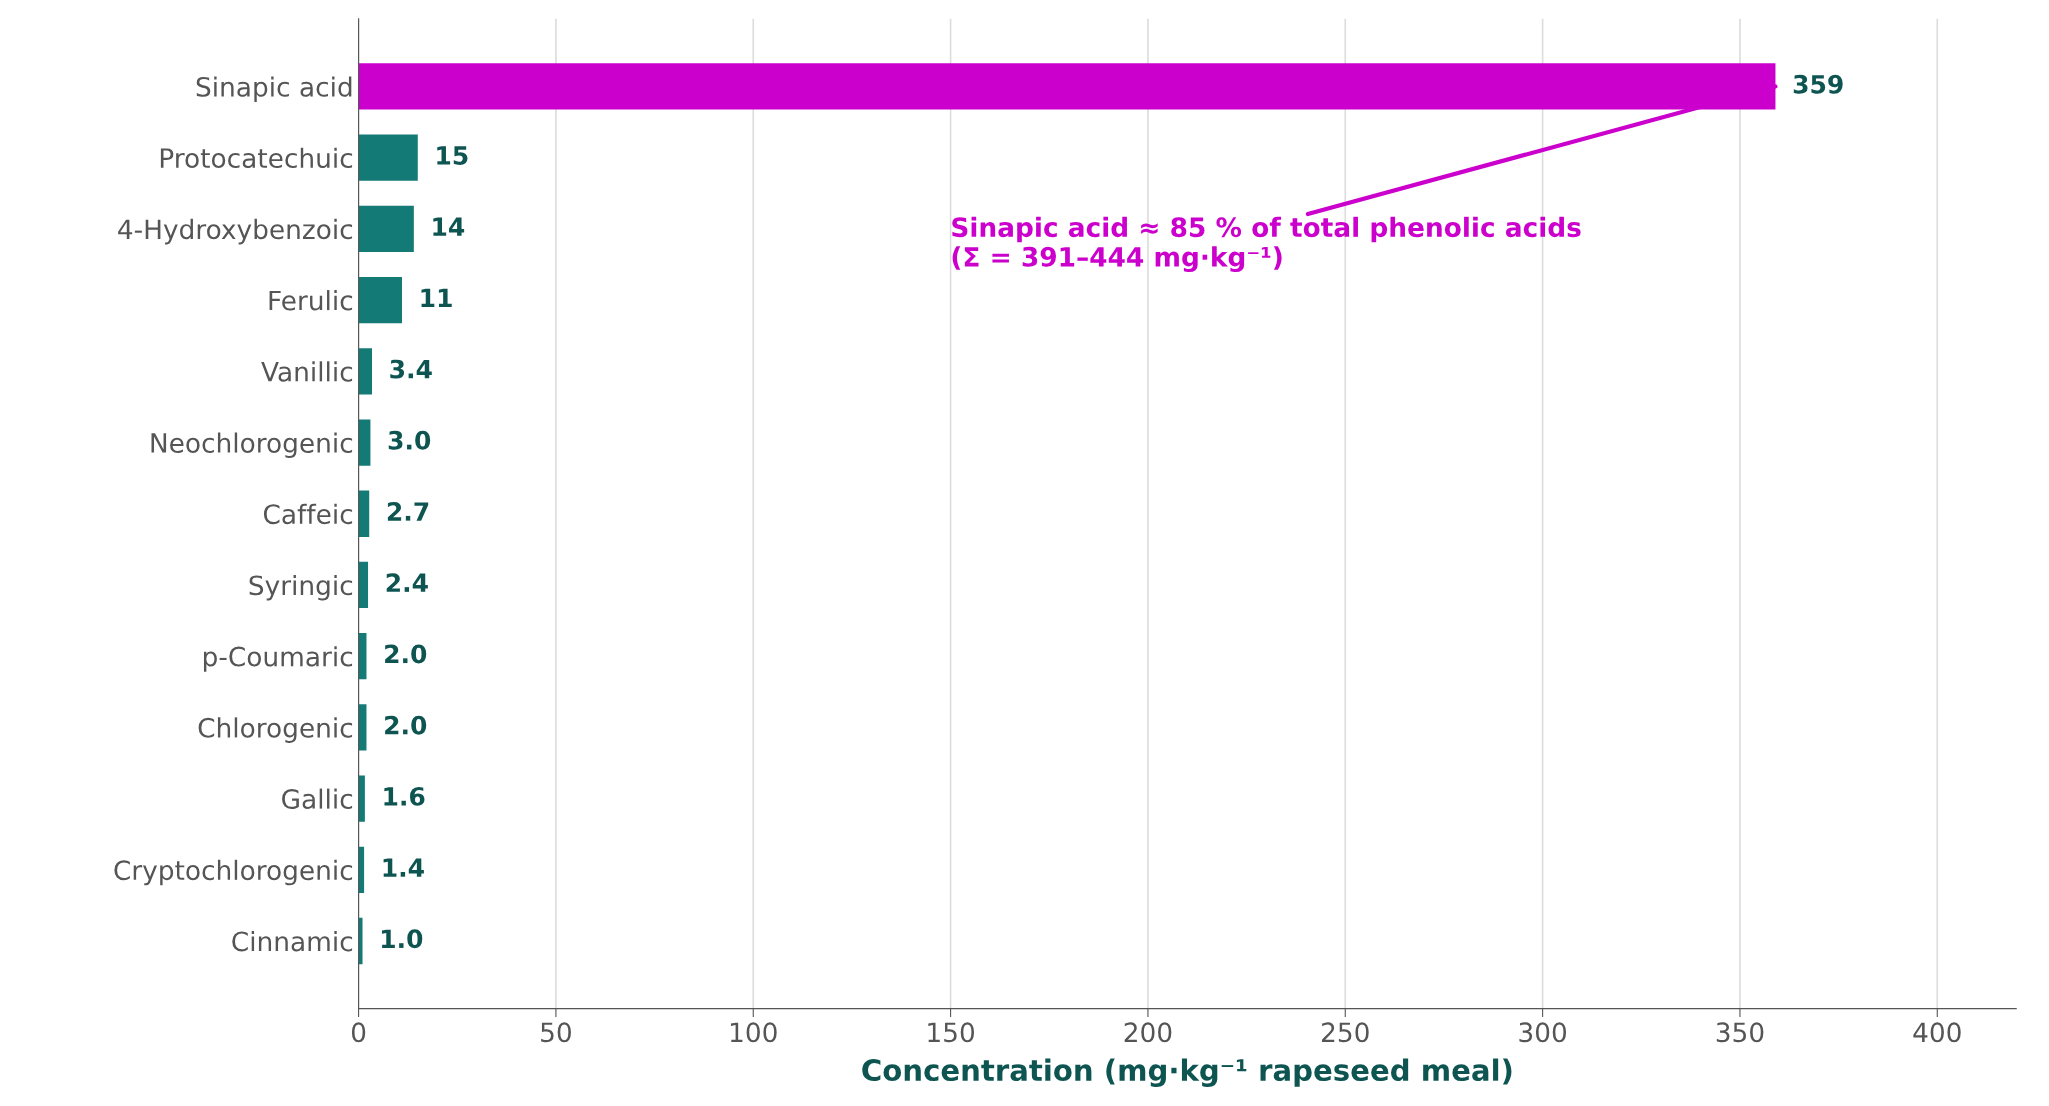 This screenshot has height=1106, width=2049. Describe the element at coordinates (1187, 1072) in the screenshot. I see `x-axis-title: Concentration (mg·kg⁻¹ rapeseed meal)` at that location.